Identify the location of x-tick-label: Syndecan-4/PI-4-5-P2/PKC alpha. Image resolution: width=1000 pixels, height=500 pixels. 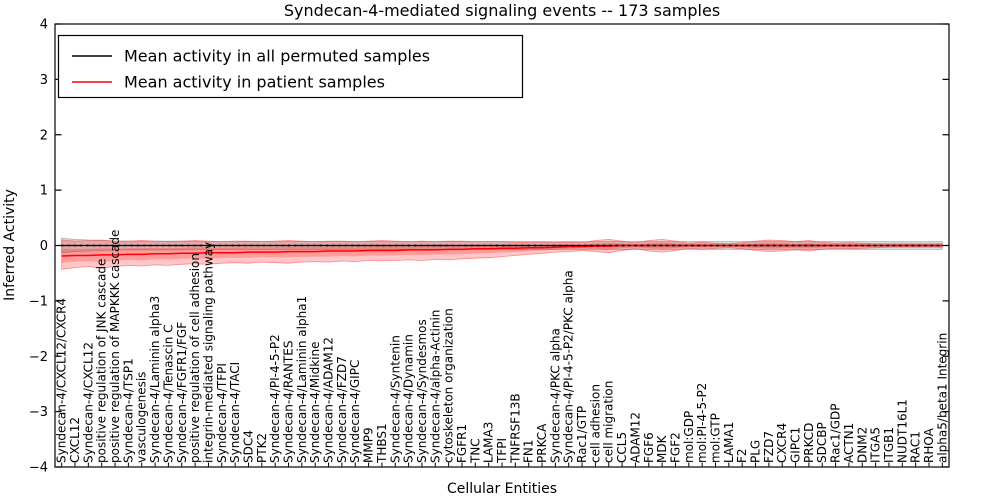
(569, 366).